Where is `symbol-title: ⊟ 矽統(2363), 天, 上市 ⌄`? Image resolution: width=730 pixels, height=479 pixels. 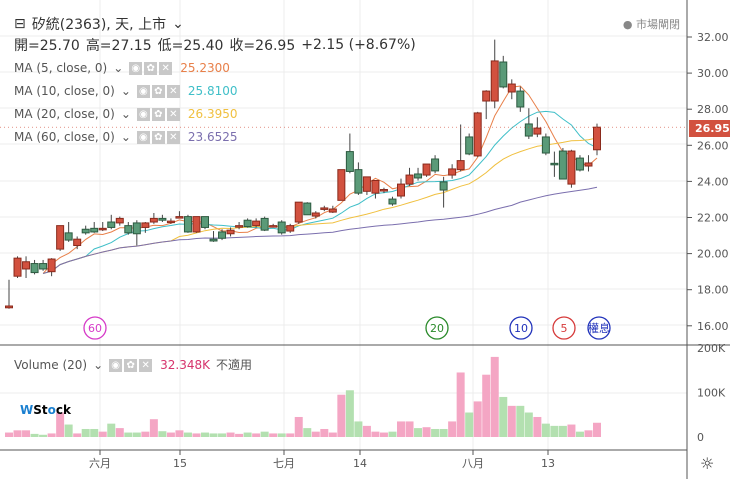 symbol-title: ⊟ 矽統(2363), 天, 上市 ⌄ is located at coordinates (99, 24).